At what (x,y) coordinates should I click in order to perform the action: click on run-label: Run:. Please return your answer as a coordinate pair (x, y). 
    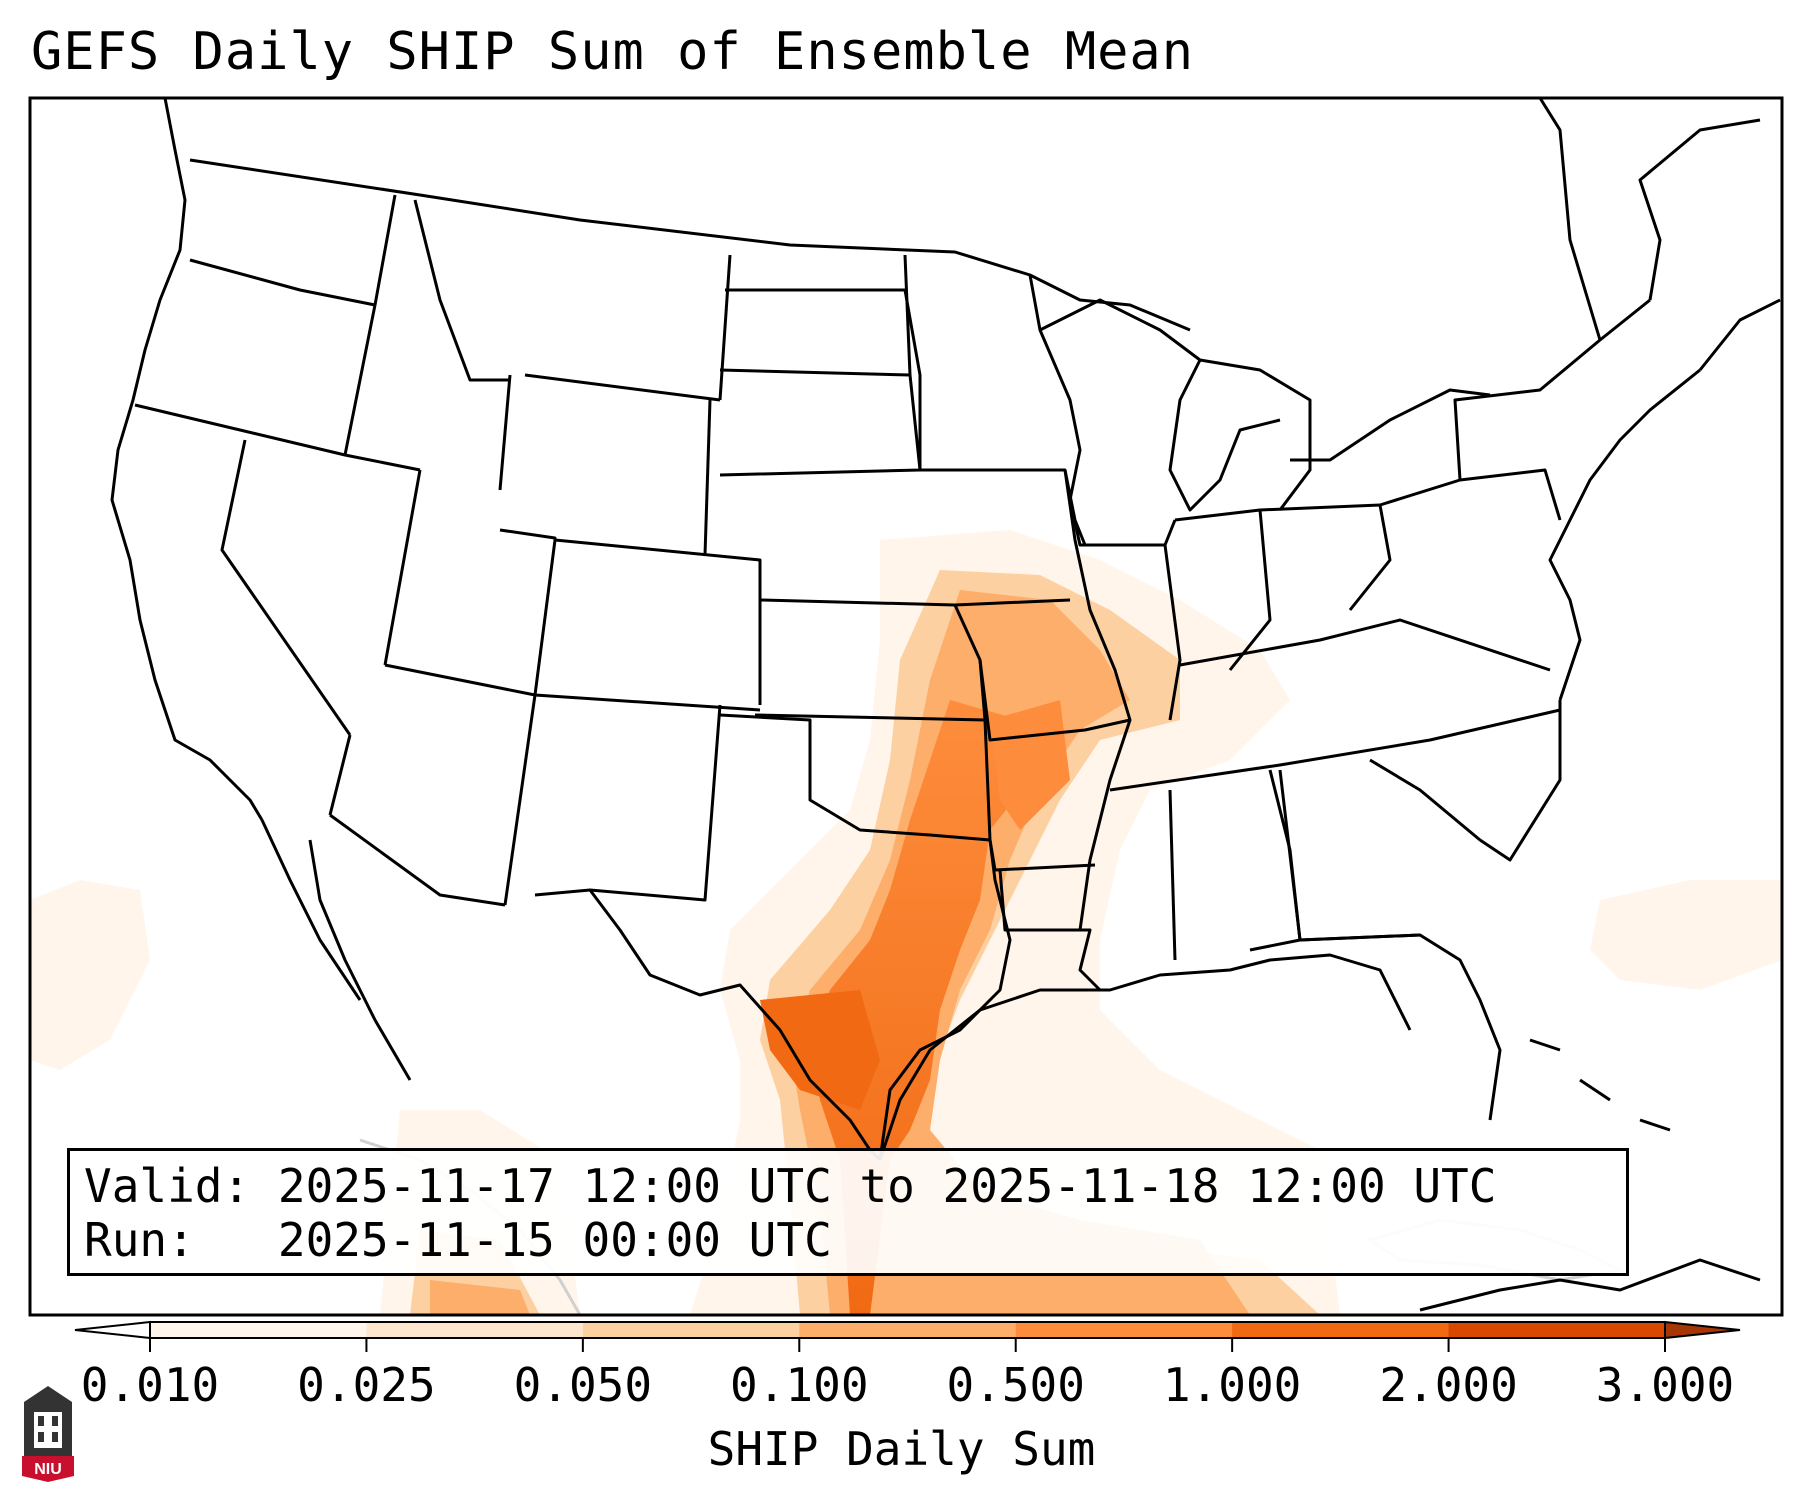
    Looking at the image, I should click on (139, 1240).